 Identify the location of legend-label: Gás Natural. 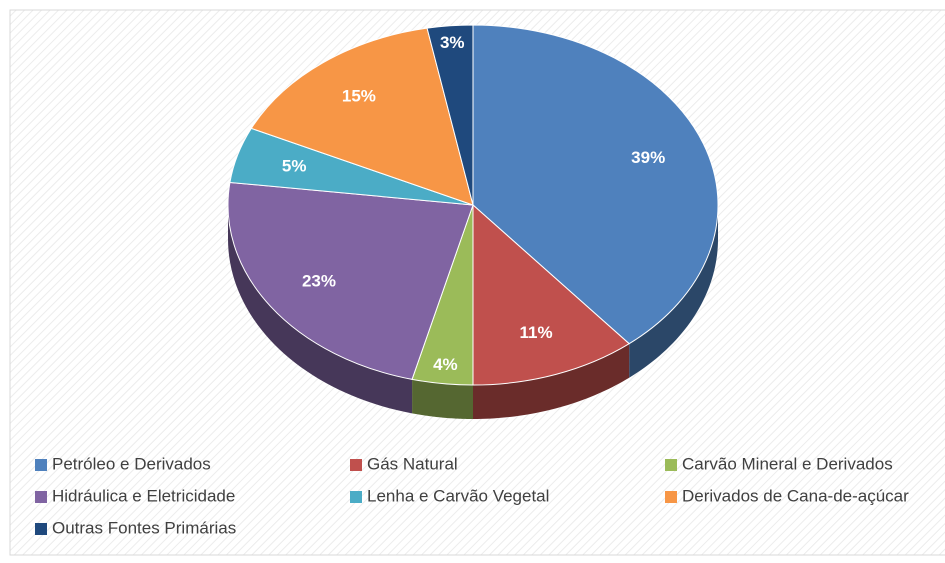
(412, 463).